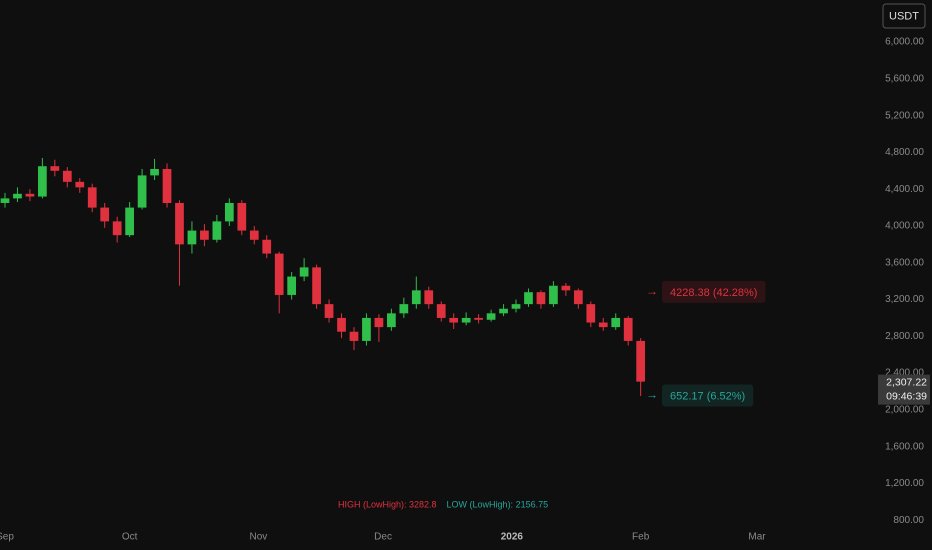 This screenshot has height=550, width=932. What do you see at coordinates (259, 537) in the screenshot?
I see `x-tick-label: Nov` at bounding box center [259, 537].